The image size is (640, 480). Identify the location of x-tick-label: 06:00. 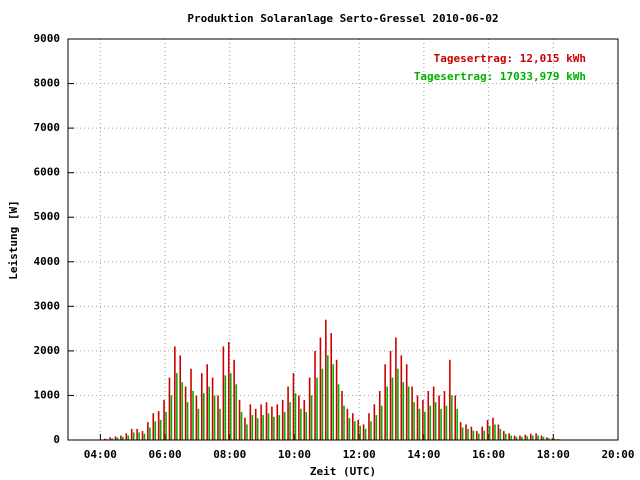
(164, 454).